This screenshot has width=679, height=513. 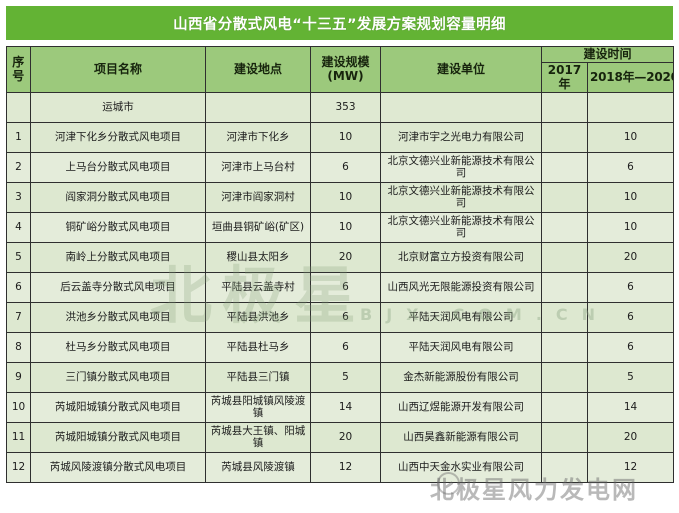 What do you see at coordinates (258, 318) in the screenshot?
I see `cell-location: 平陆县洪池乡` at bounding box center [258, 318].